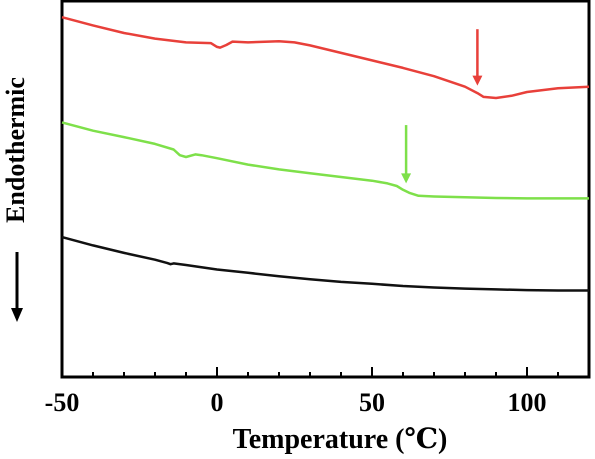 The width and height of the screenshot is (595, 459). Describe the element at coordinates (372, 402) in the screenshot. I see `x-tick-label: 50` at that location.